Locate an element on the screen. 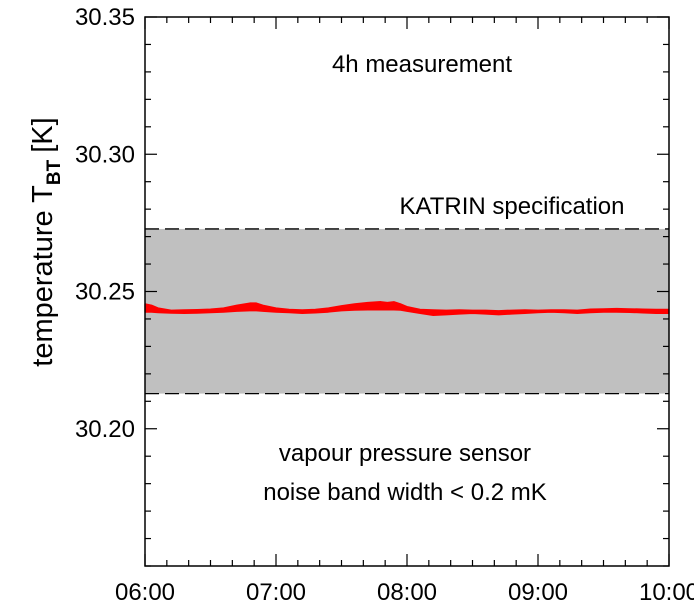 Image resolution: width=694 pixels, height=609 pixels. y-axis-label: temperature TBT [K] is located at coordinates (46, 241).